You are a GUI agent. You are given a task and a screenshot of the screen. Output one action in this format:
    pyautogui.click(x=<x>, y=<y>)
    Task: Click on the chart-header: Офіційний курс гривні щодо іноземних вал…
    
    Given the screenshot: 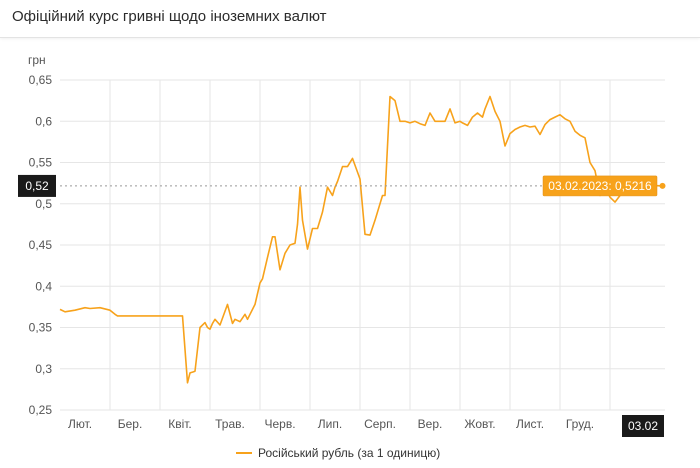 What is the action you would take?
    pyautogui.click(x=350, y=19)
    